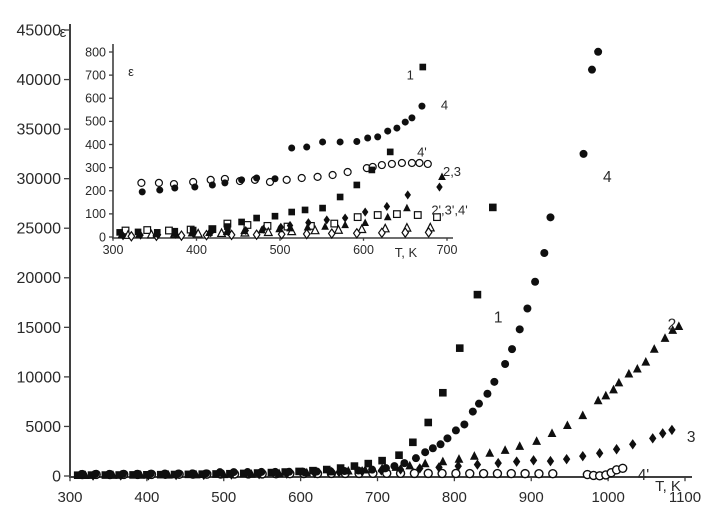 This screenshot has width=714, height=513. Describe the element at coordinates (95, 99) in the screenshot. I see `inset-y-tick-label: 600` at that location.